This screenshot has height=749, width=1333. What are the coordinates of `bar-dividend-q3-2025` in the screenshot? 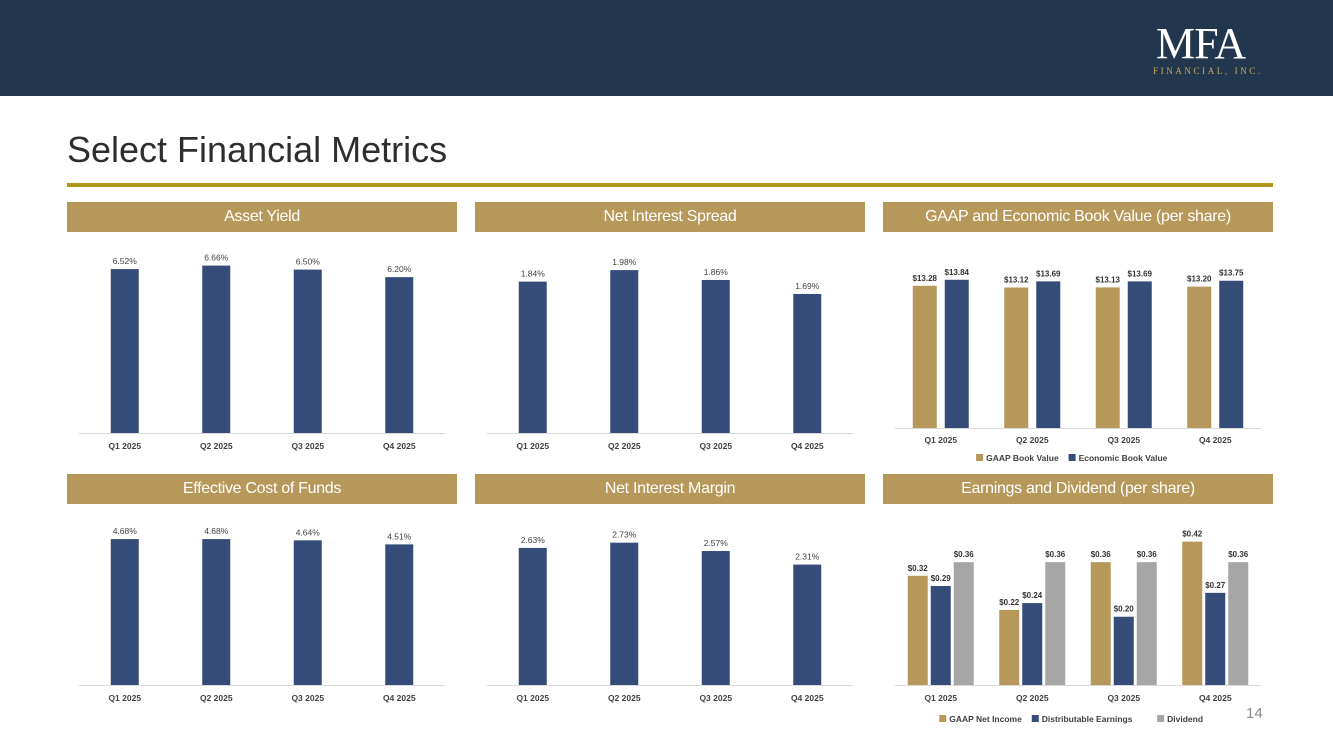 It's located at (1146, 623).